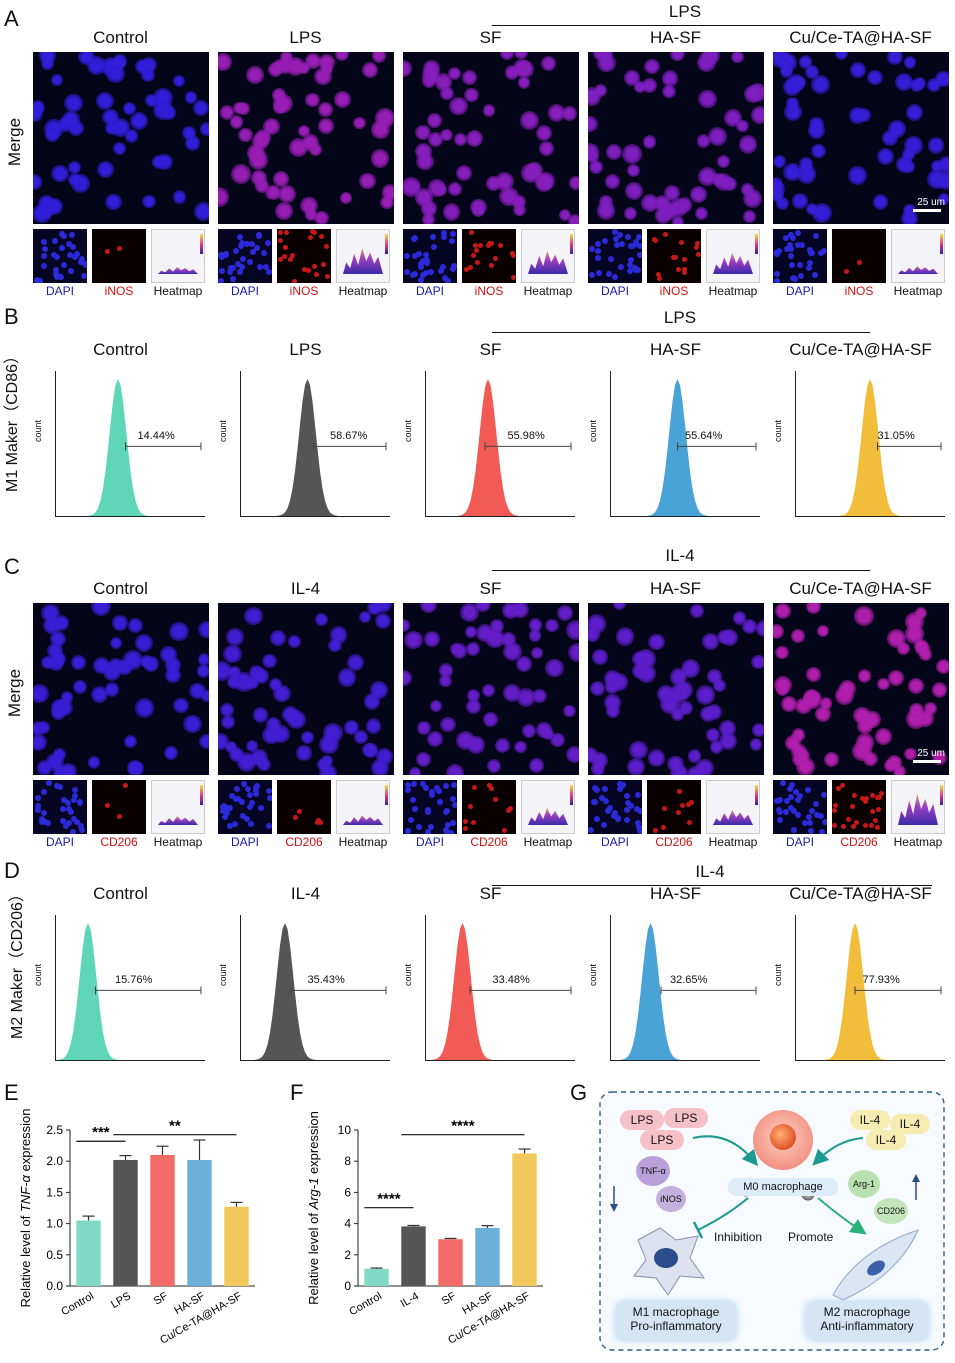 Image resolution: width=955 pixels, height=1363 pixels. Describe the element at coordinates (313, 1208) in the screenshot. I see `chart-F-ylabel: Relative level of Arg-1 expression` at that location.